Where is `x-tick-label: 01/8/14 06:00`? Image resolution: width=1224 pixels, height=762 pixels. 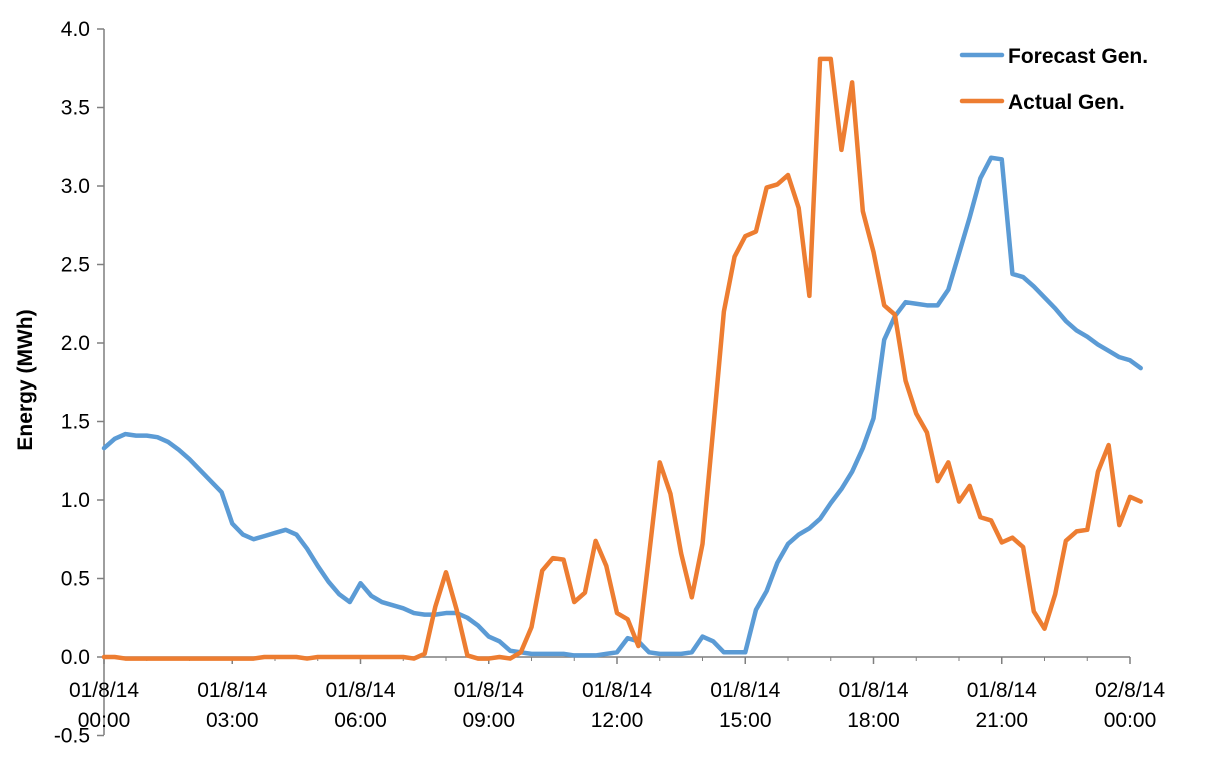 x-tick-label: 01/8/14 06:00 is located at coordinates (360, 705).